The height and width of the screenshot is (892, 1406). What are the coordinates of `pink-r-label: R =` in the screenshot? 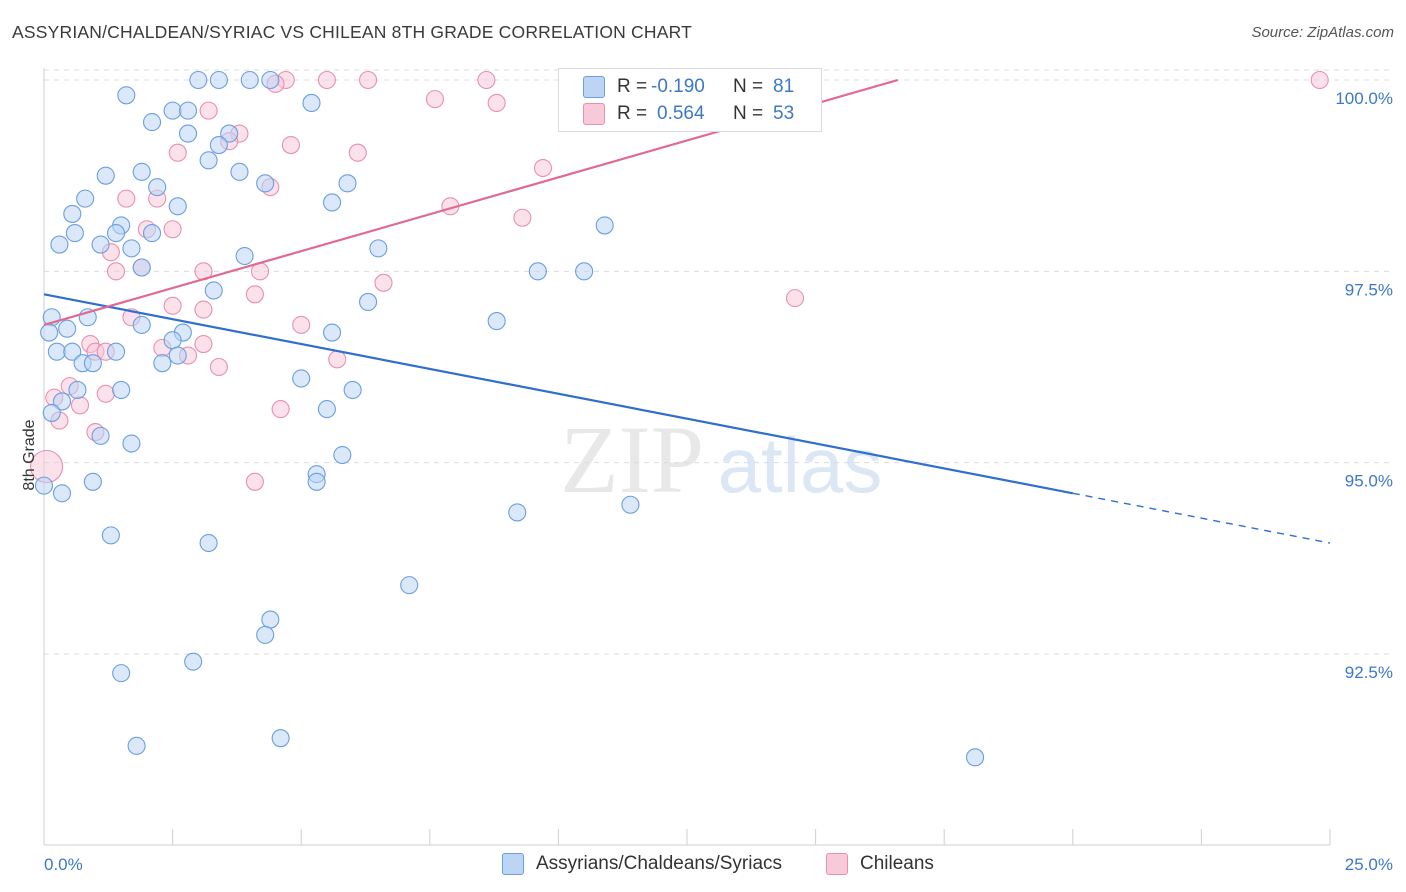 It's located at (632, 113).